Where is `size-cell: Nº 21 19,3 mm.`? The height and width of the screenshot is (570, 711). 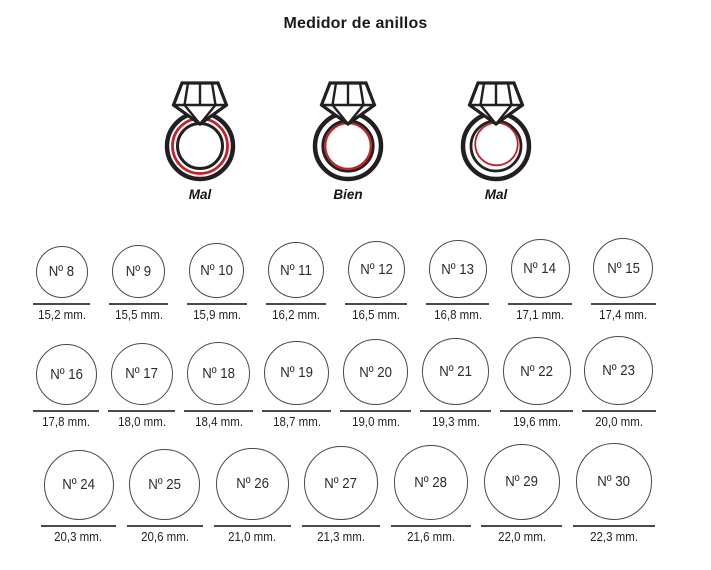
size-cell: Nº 21 19,3 mm. is located at coordinates (455, 384).